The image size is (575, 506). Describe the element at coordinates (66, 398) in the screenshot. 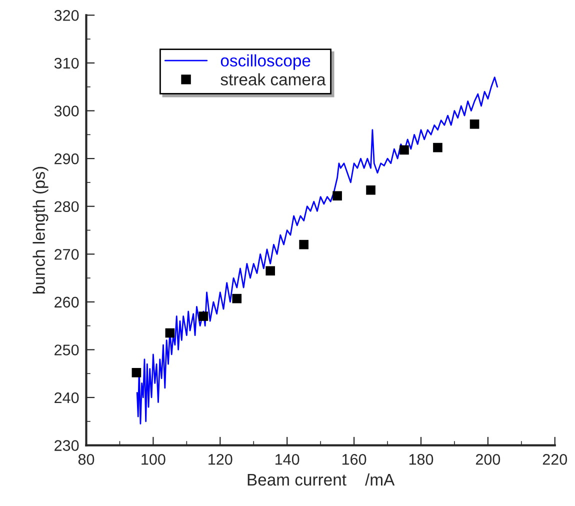

I see `y-tick-label: 240` at that location.